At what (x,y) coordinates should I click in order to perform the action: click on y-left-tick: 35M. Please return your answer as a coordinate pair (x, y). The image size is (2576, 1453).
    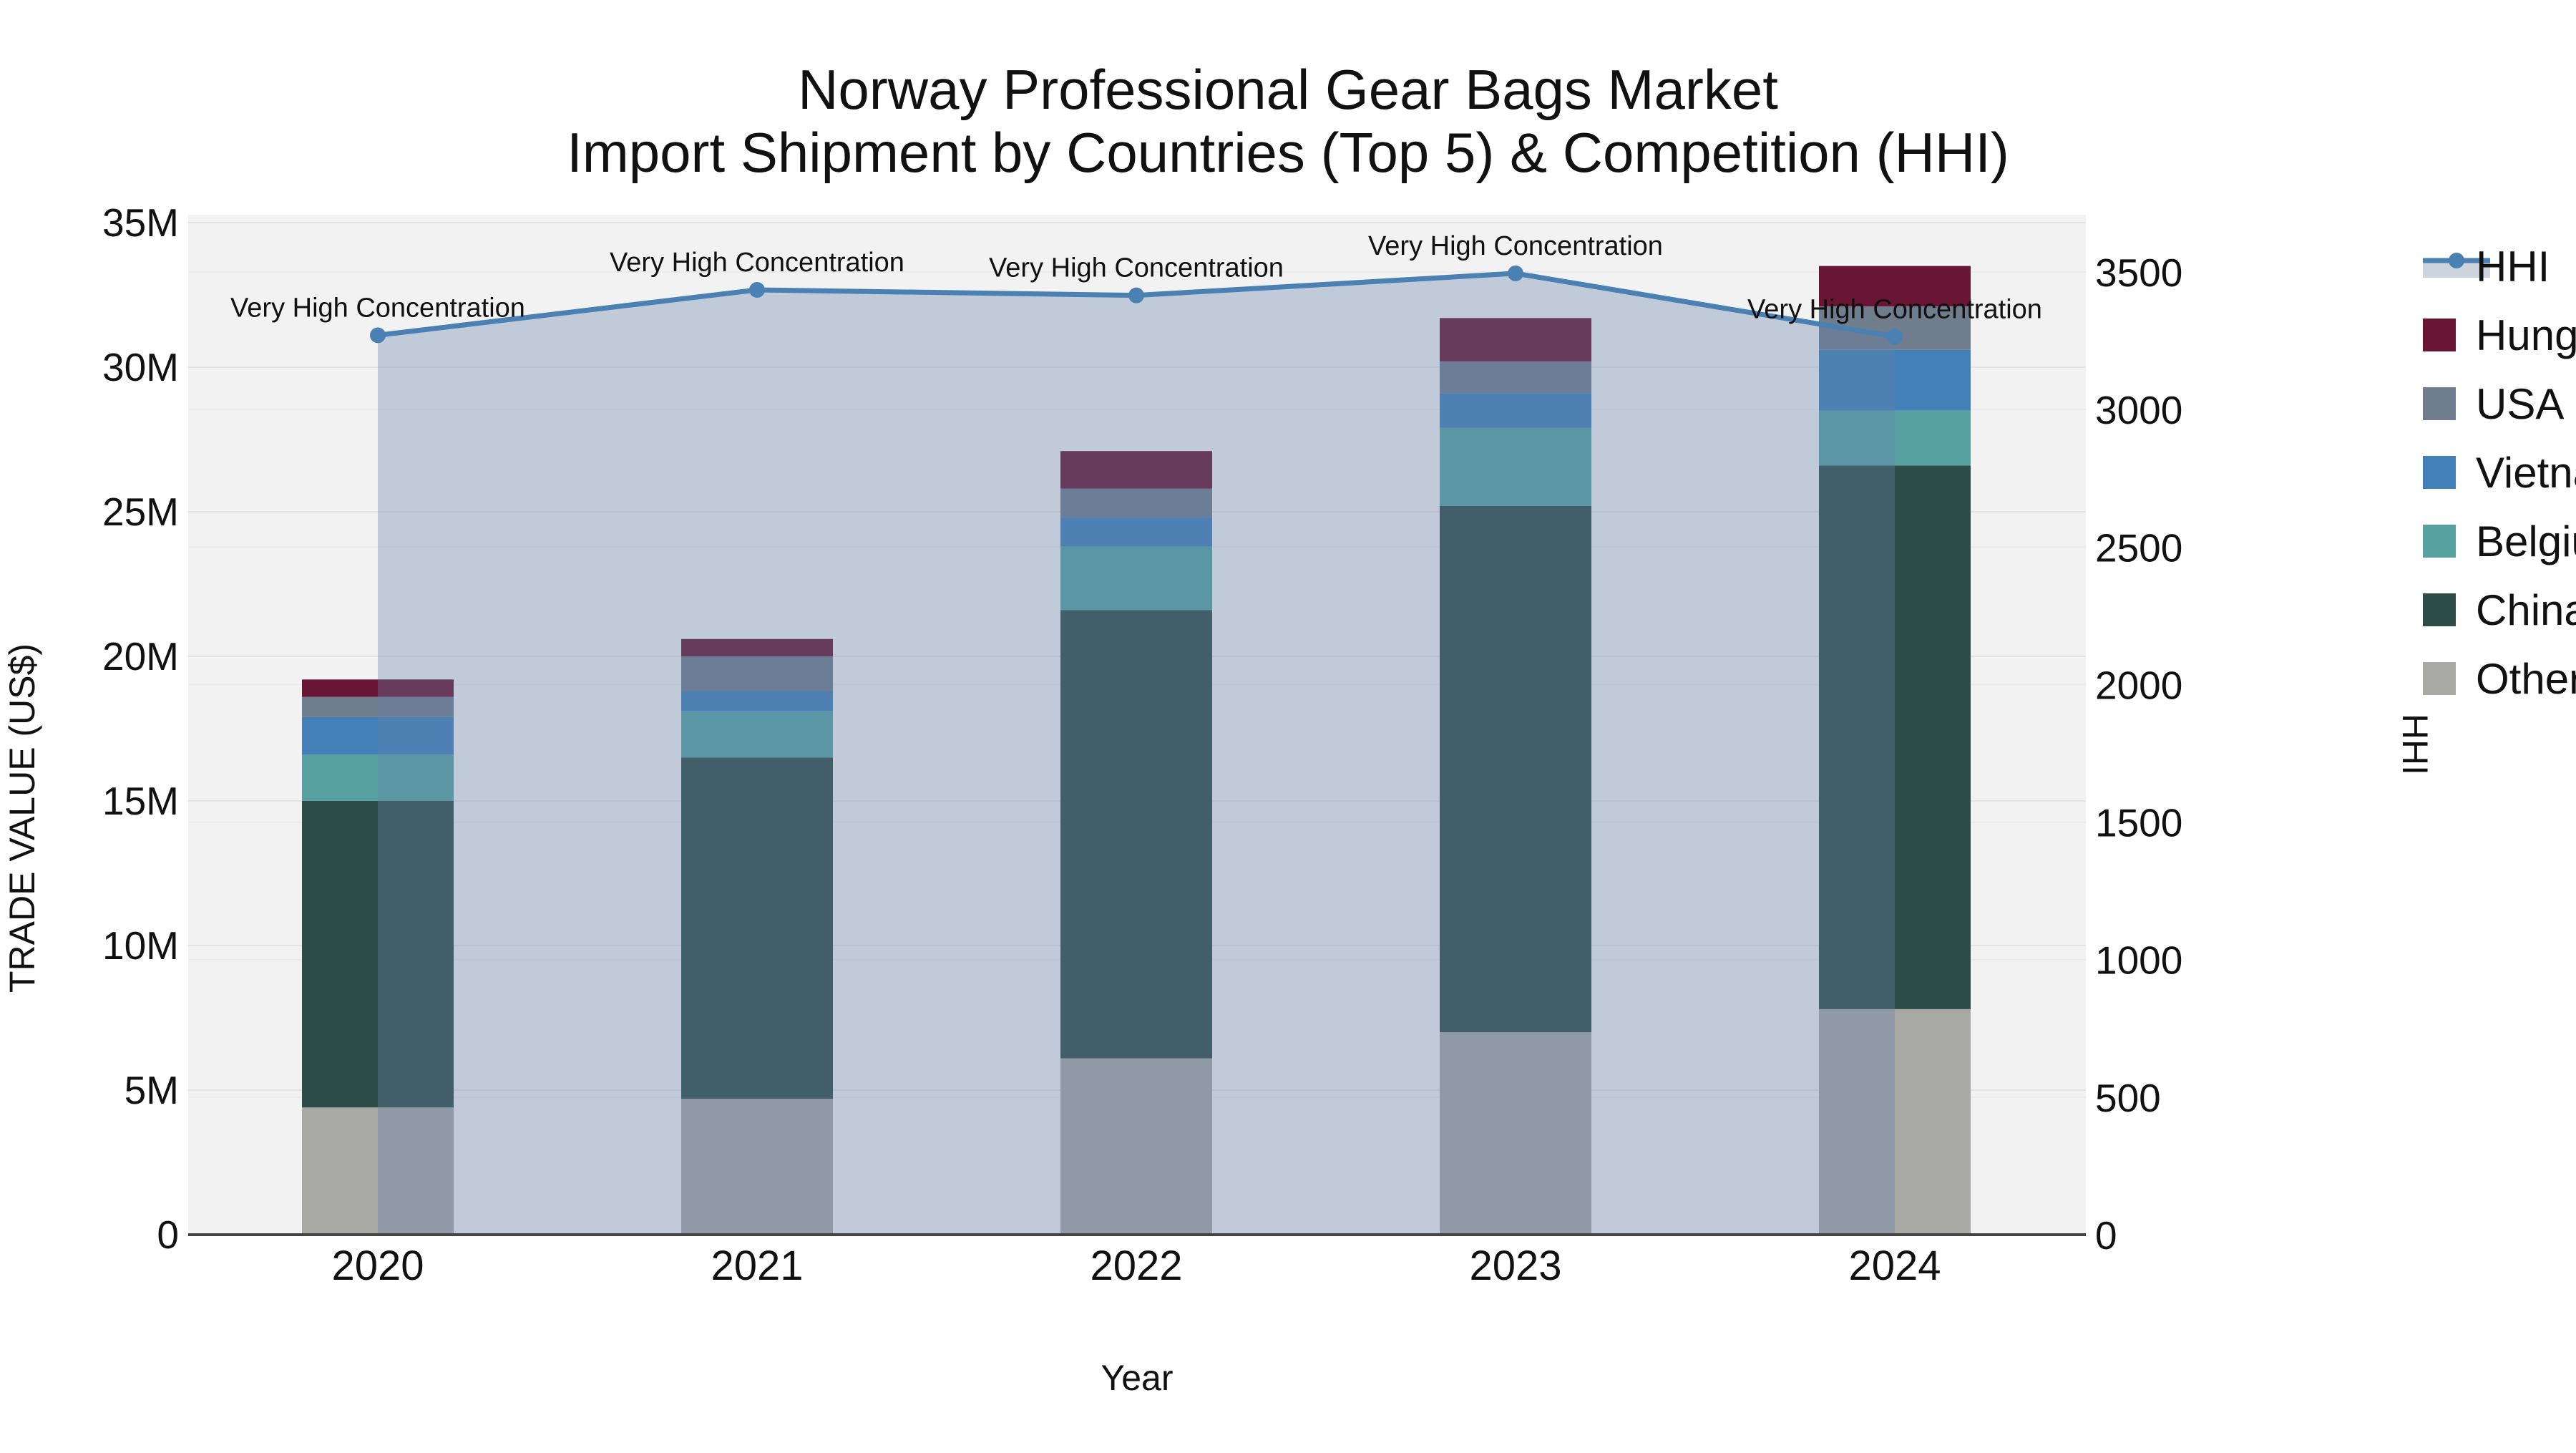
    Looking at the image, I should click on (140, 222).